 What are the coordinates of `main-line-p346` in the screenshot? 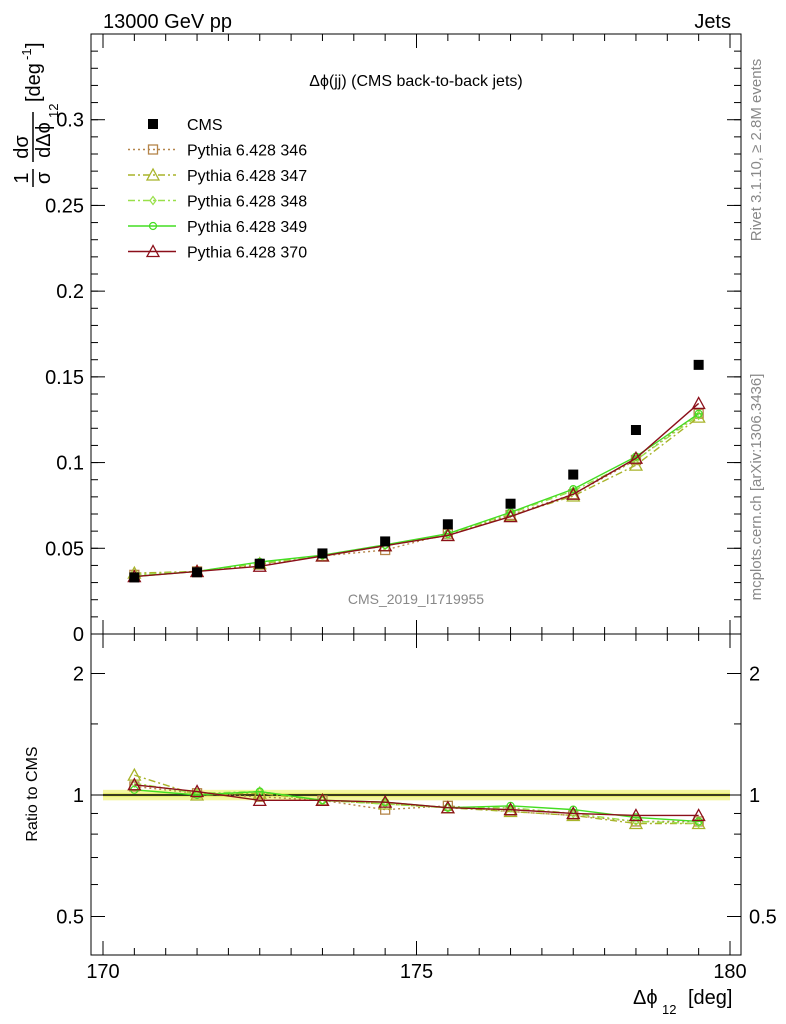 It's located at (417, 494).